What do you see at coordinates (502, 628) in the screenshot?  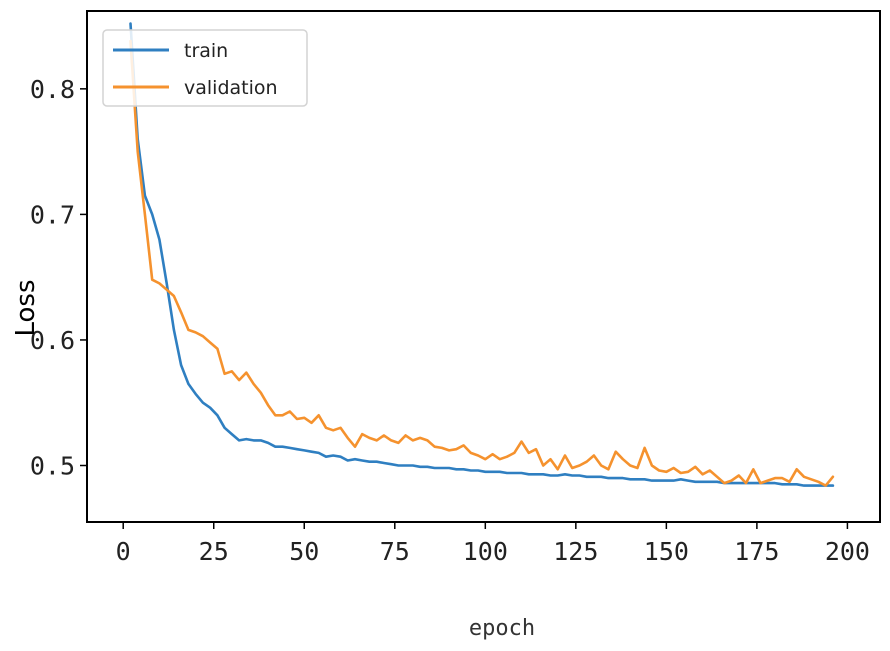 I see `x-axis-label: epoch` at bounding box center [502, 628].